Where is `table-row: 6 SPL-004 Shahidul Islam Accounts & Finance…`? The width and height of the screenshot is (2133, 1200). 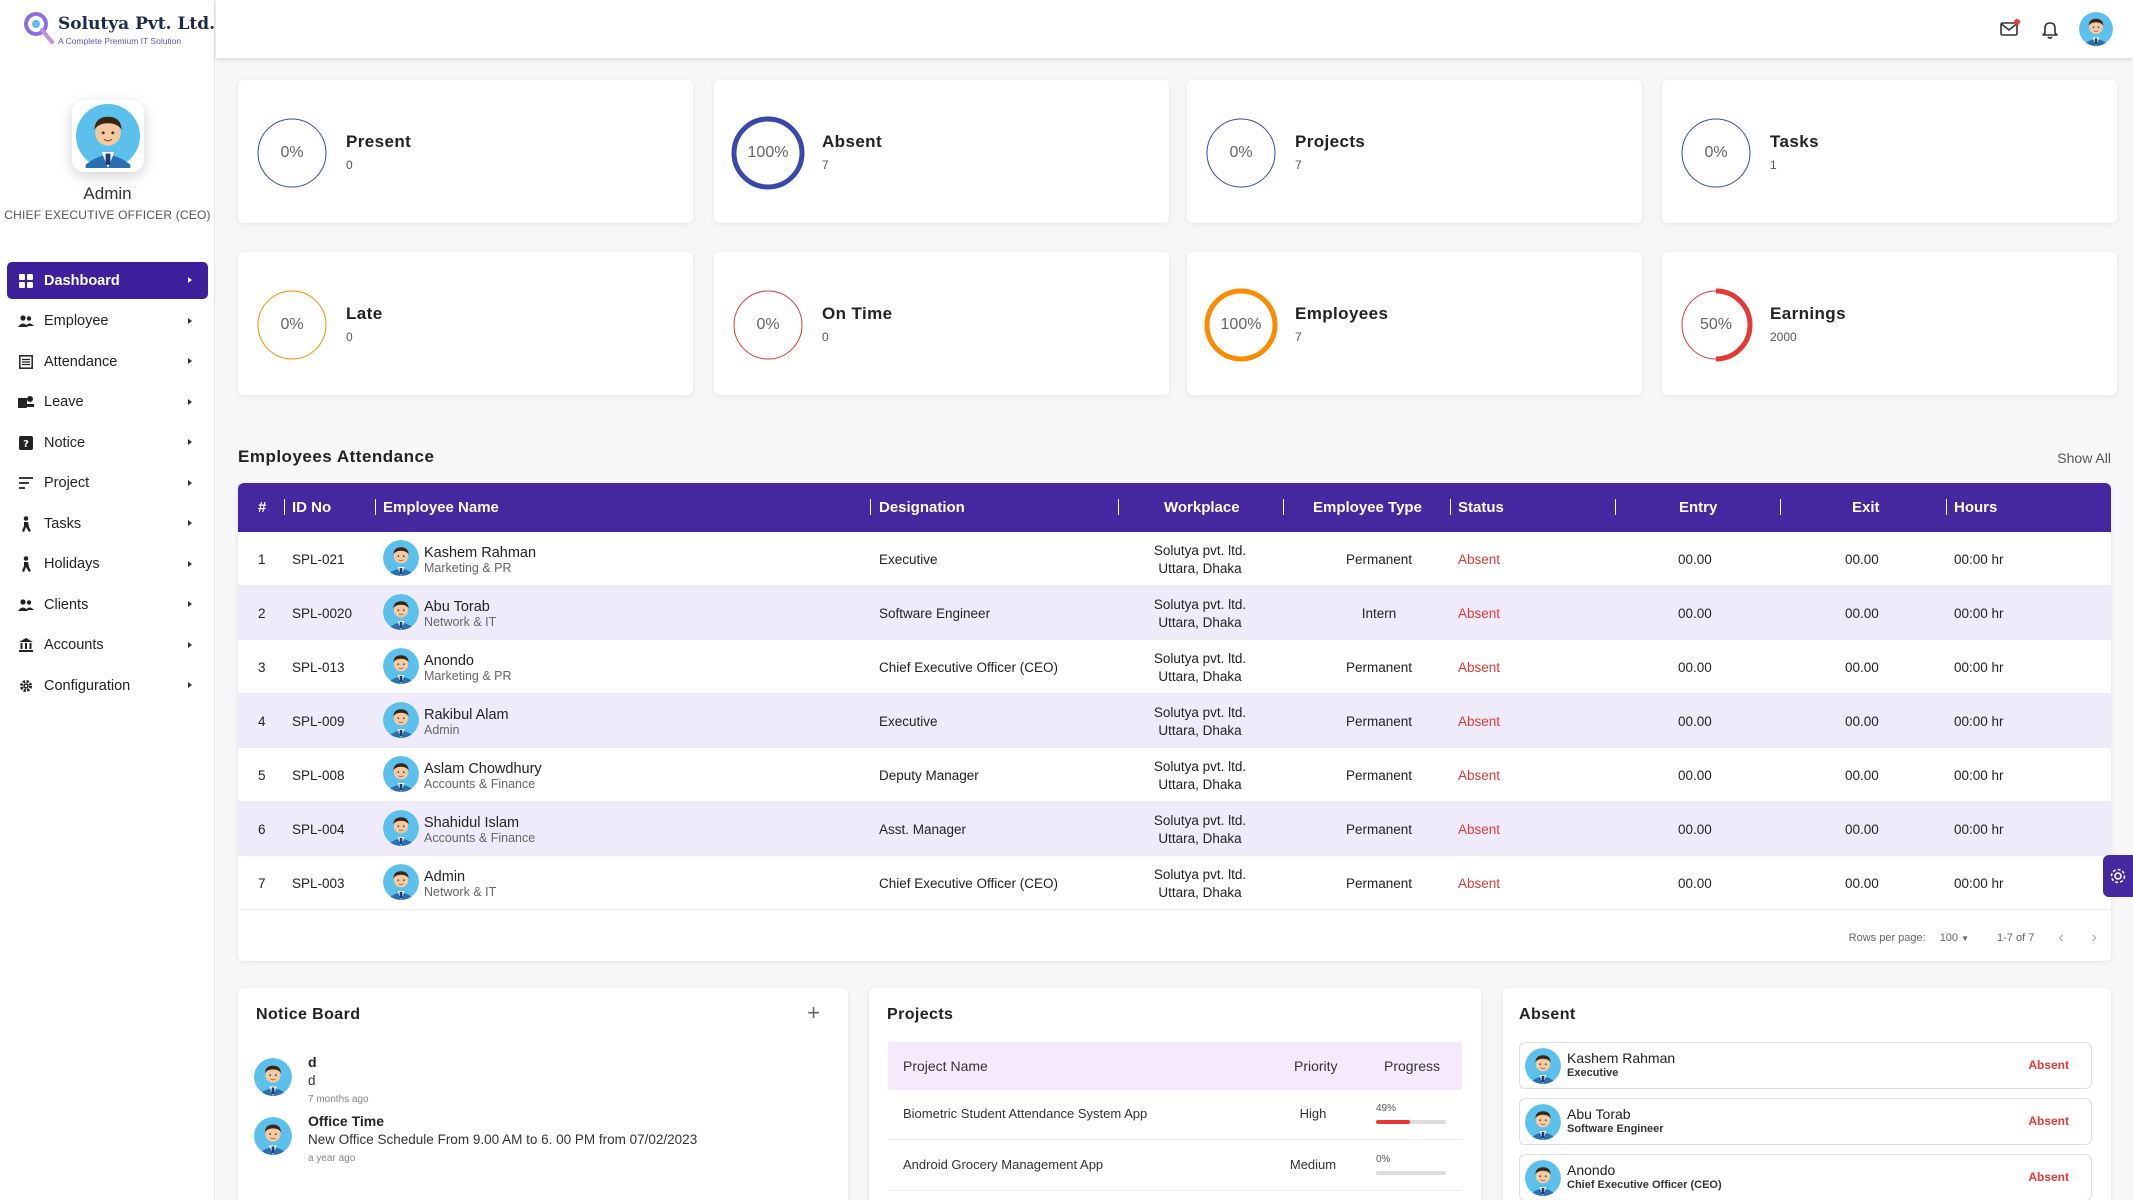 table-row: 6 SPL-004 Shahidul Islam Accounts & Finance… is located at coordinates (1174, 829).